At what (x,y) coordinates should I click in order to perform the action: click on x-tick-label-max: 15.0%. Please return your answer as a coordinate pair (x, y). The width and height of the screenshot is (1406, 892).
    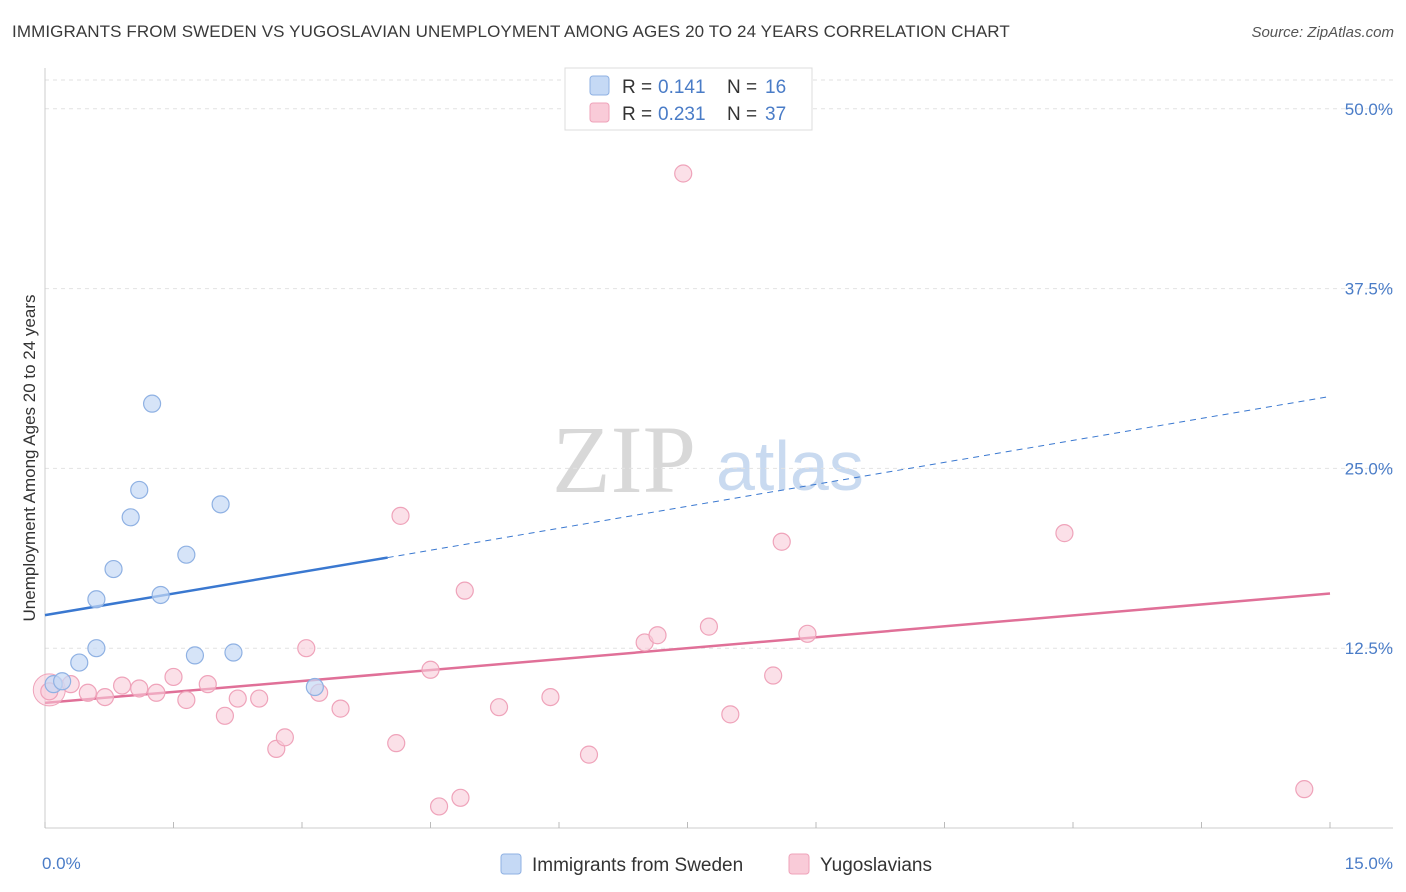
    Looking at the image, I should click on (1369, 863).